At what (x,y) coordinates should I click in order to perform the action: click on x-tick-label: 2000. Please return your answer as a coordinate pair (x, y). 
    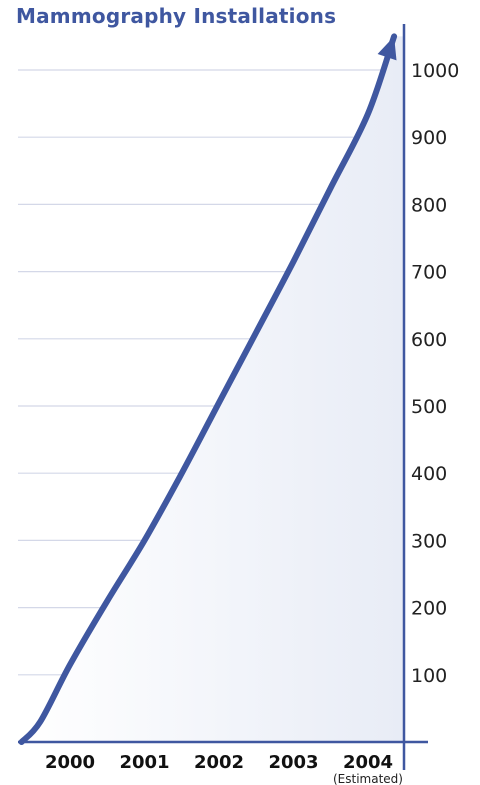
    Looking at the image, I should click on (70, 762).